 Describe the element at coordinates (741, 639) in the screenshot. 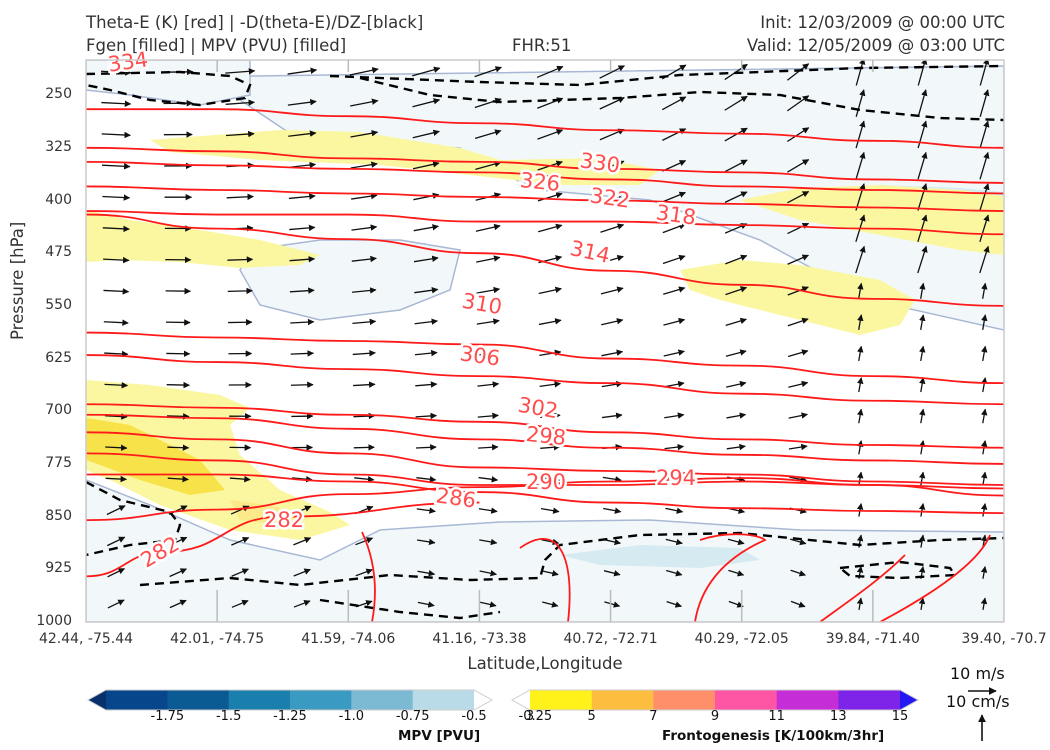

I see `x-tick-label: 40.29, -72.05` at that location.